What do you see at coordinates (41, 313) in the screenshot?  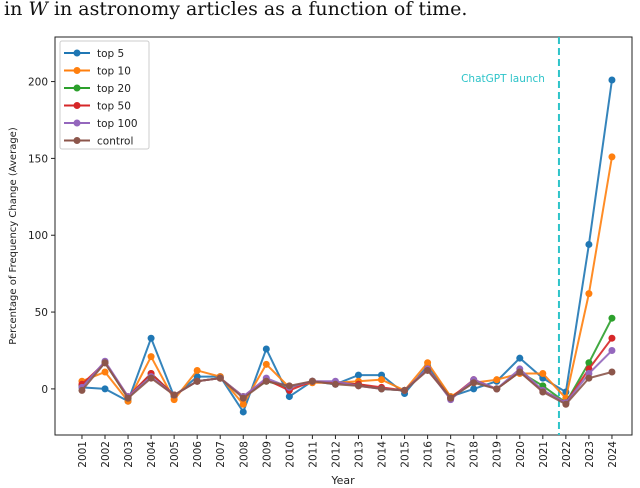 I see `y-tick-label: 50` at bounding box center [41, 313].